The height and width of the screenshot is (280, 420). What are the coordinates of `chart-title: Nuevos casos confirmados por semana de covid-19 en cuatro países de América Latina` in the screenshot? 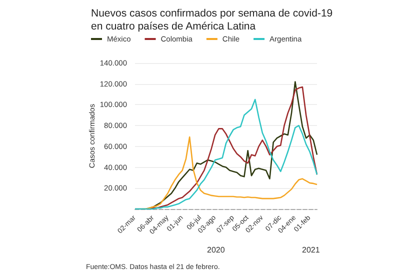 It's located at (212, 20).